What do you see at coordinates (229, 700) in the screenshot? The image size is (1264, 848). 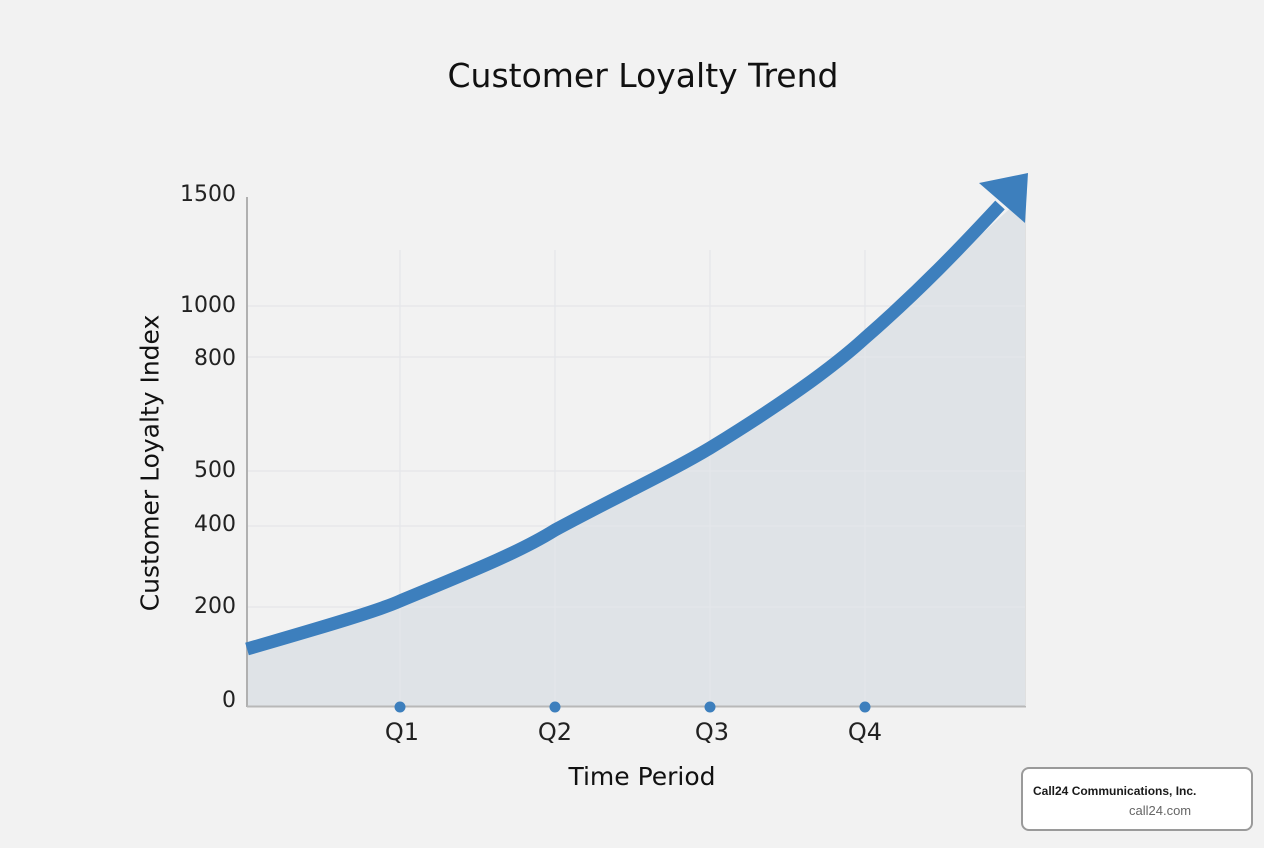 I see `y-tick-0: 0` at bounding box center [229, 700].